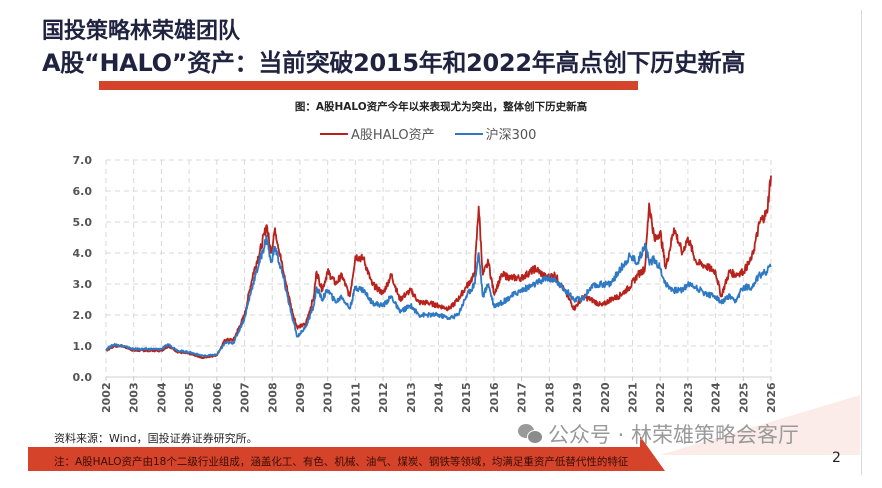 The image size is (882, 488). What do you see at coordinates (466, 397) in the screenshot?
I see `x-tick-label: 2015` at bounding box center [466, 397].